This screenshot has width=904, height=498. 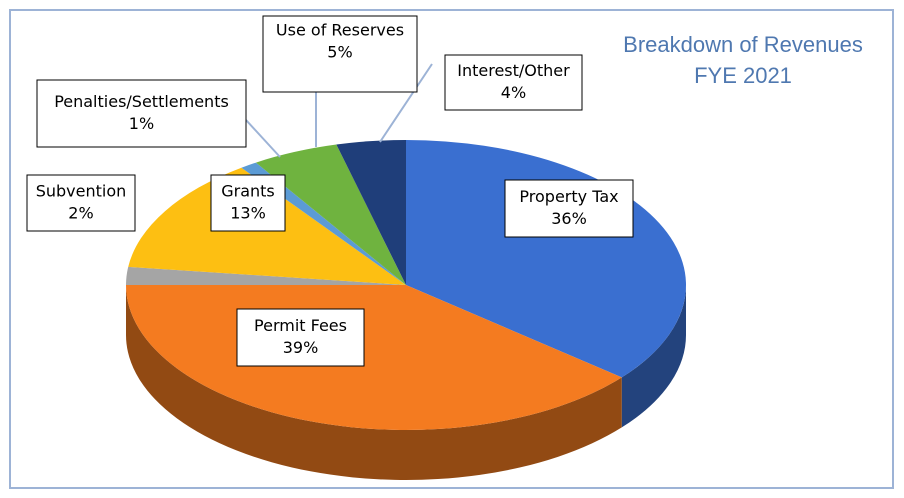 What do you see at coordinates (743, 44) in the screenshot?
I see `chart-title: Breakdown of Revenues` at bounding box center [743, 44].